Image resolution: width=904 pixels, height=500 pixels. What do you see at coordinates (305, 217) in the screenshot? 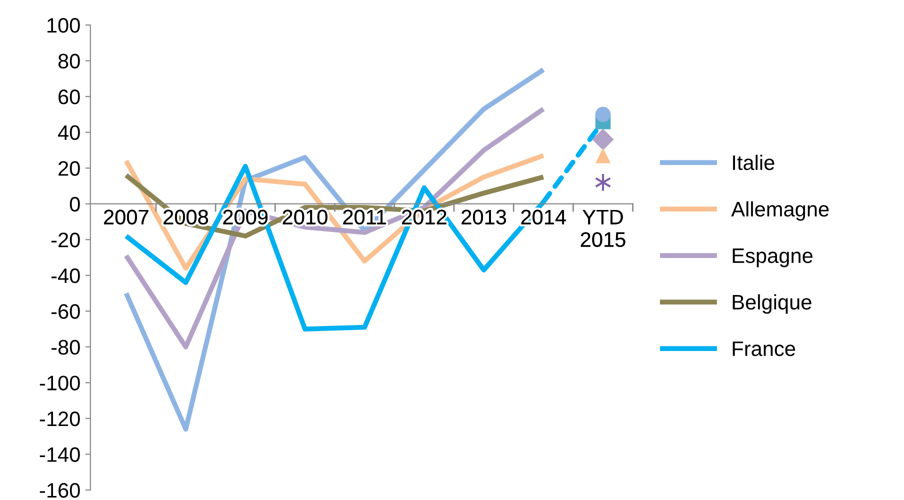
I see `x-tick-label: 2010` at bounding box center [305, 217].